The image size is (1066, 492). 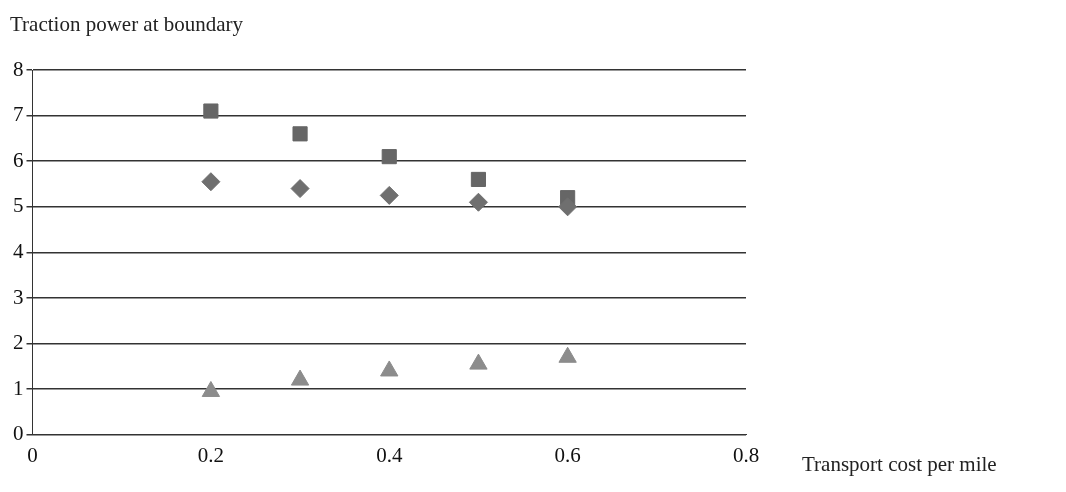 I want to click on x-tick-label: 0.8, so click(x=746, y=454).